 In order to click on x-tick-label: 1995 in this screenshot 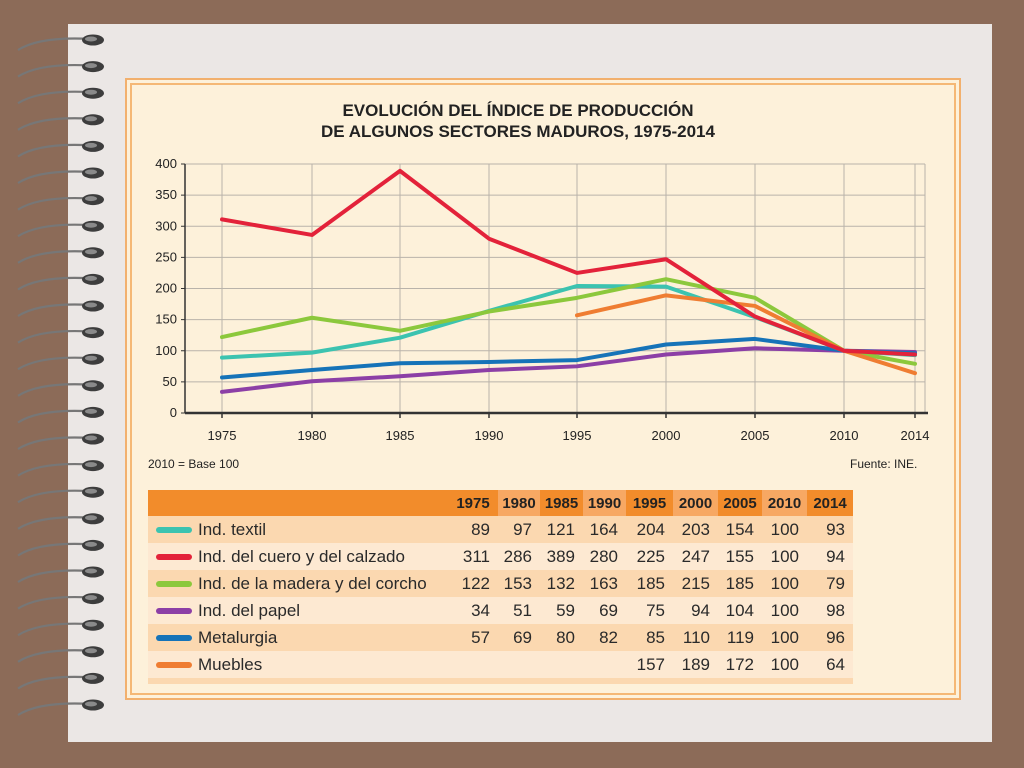, I will do `click(577, 435)`.